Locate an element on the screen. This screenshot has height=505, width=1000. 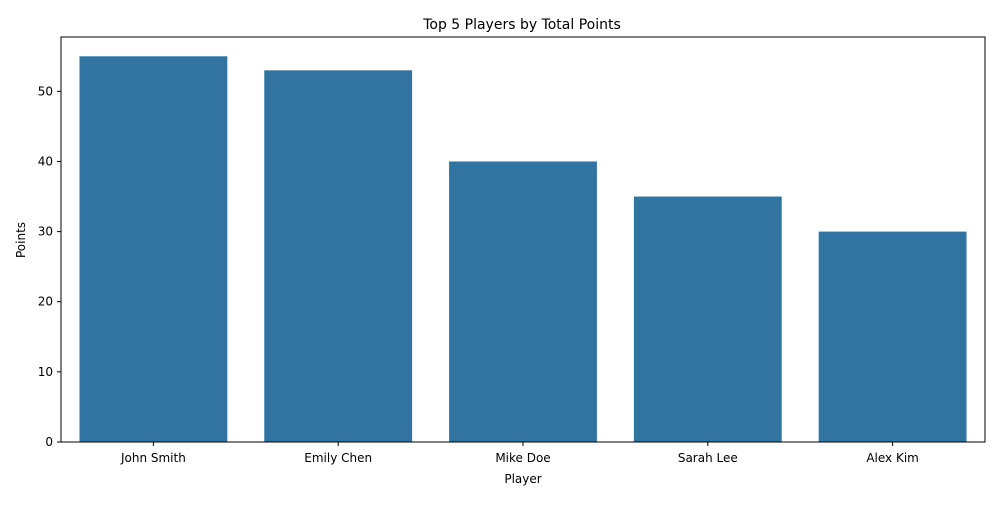
y-axis-ticks: 0 10 20 30 40 50 is located at coordinates (49, 266).